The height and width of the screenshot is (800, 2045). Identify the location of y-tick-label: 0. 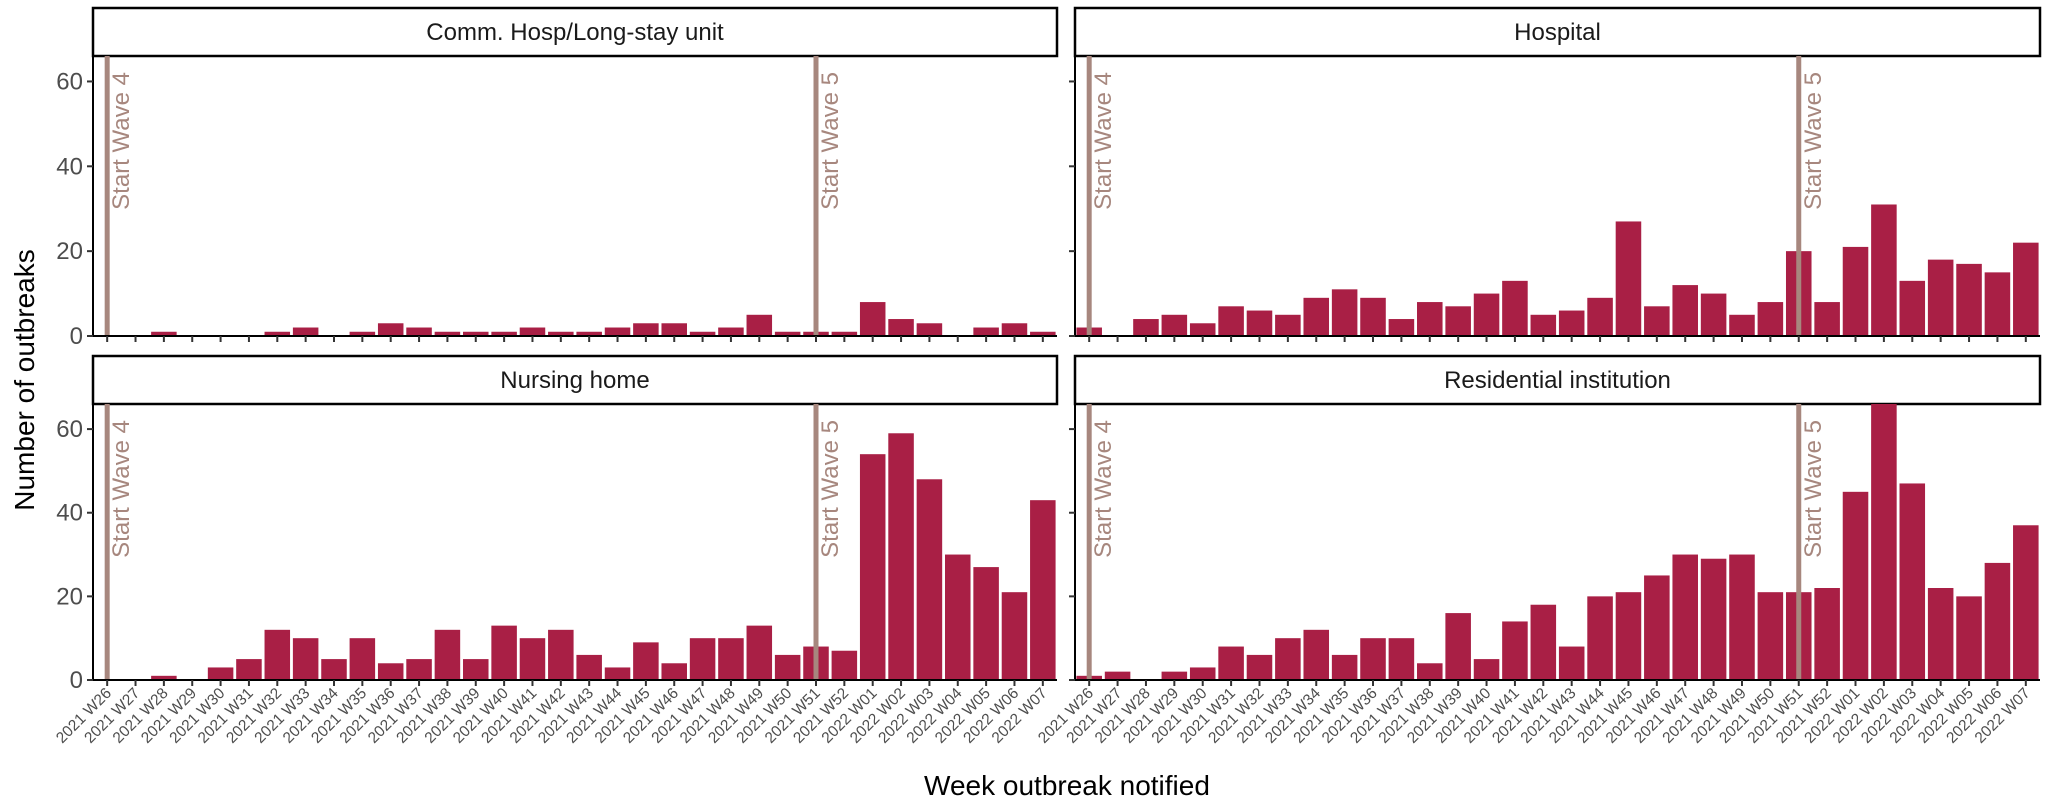
(76, 336).